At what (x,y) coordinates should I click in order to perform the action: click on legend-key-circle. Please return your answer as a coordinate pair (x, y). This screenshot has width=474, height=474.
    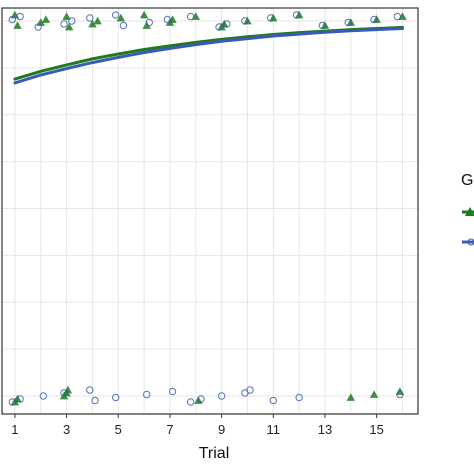
    Looking at the image, I should click on (470, 242).